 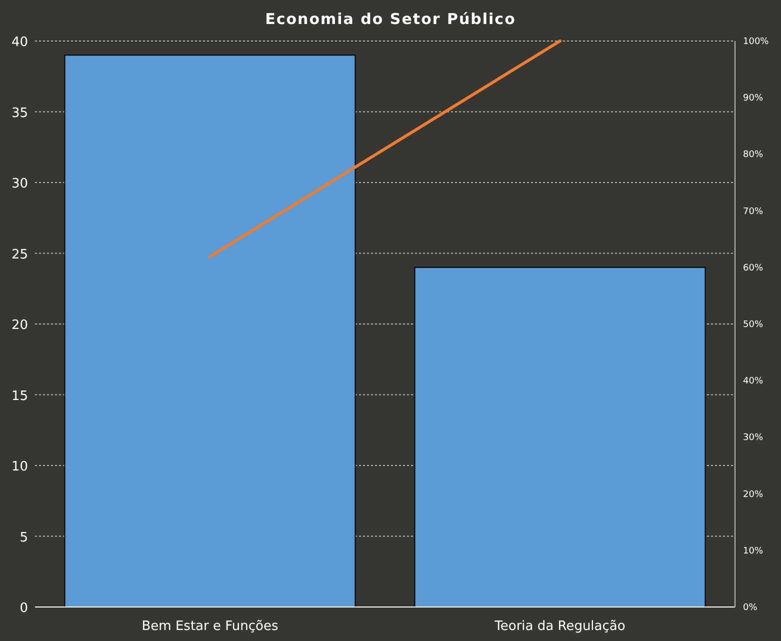 What do you see at coordinates (753, 325) in the screenshot?
I see `y2-tick-label: 50%` at bounding box center [753, 325].